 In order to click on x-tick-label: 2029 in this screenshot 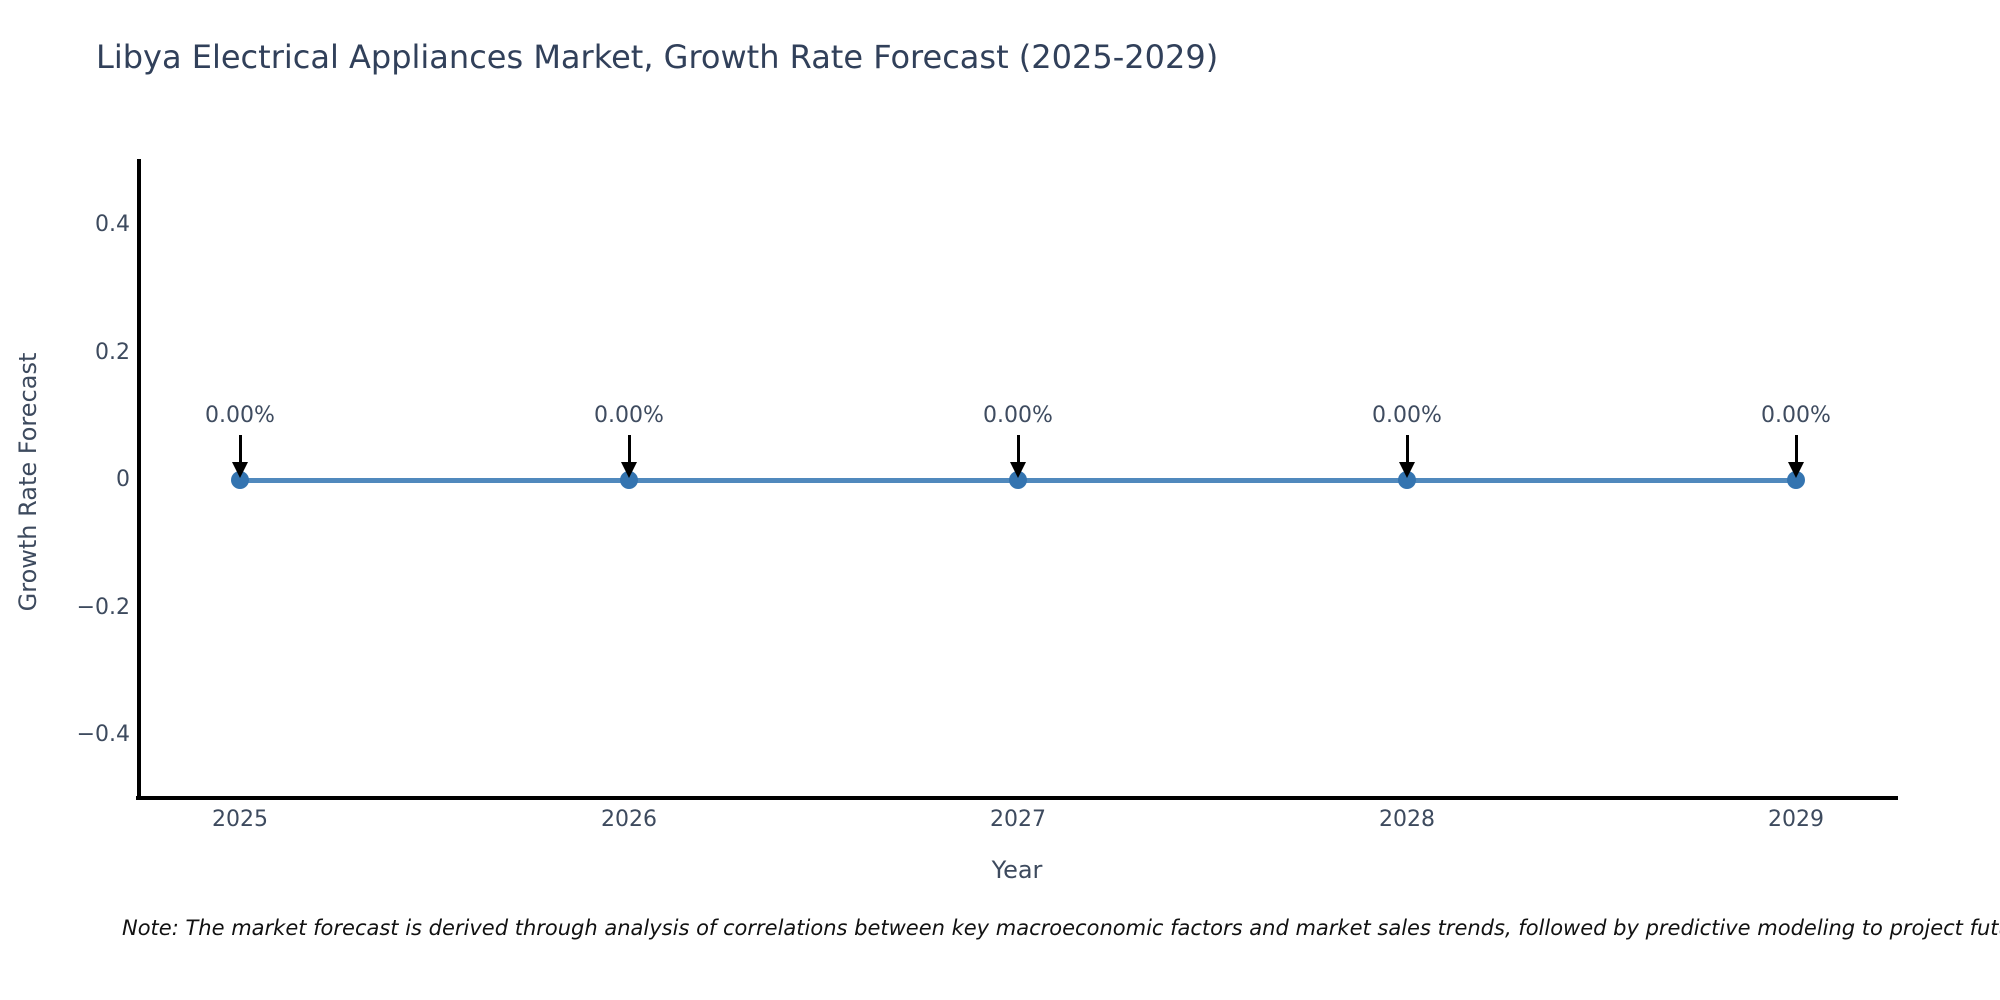, I will do `click(1796, 819)`.